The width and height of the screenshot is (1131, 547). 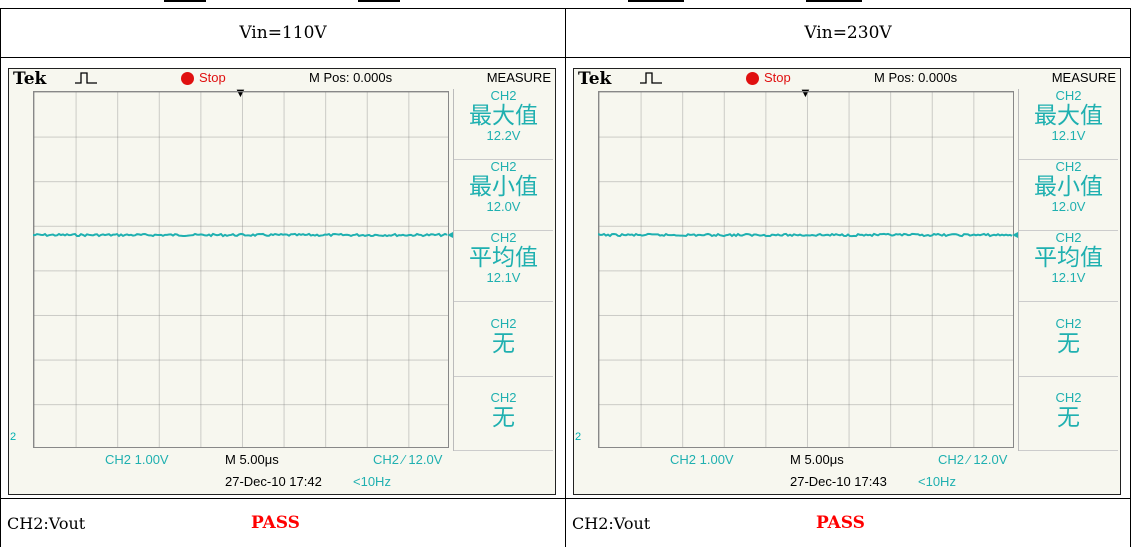 I want to click on capture-datetime: 27-Dec-10 17:42, so click(x=273, y=481).